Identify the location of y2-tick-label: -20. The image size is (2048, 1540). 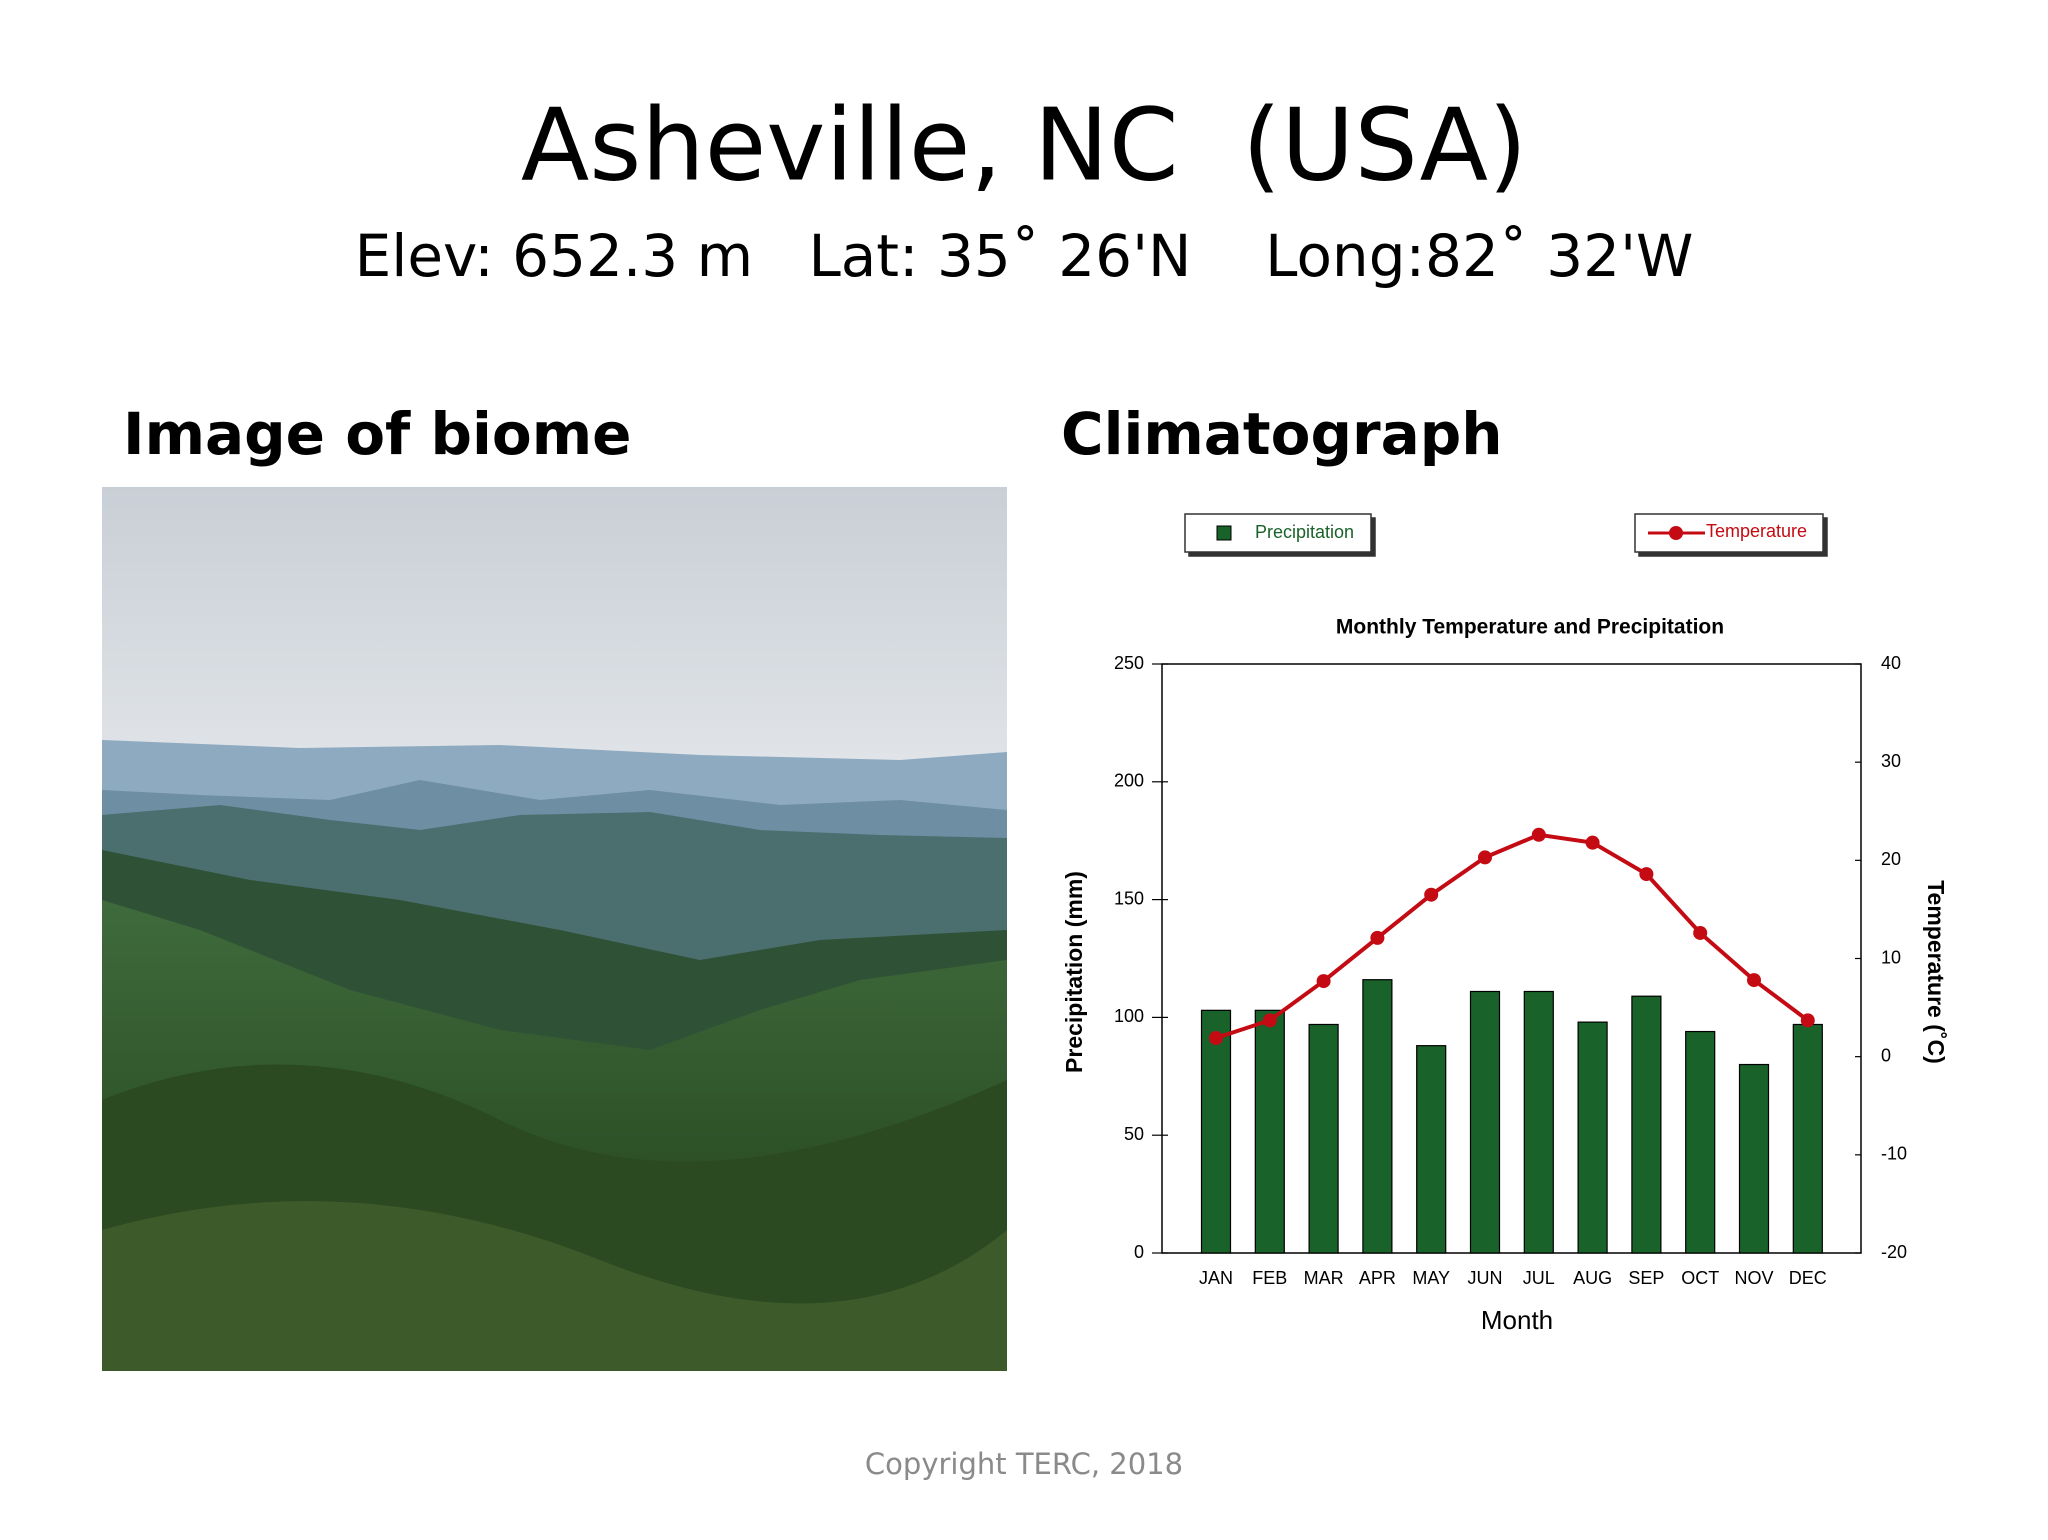
(1894, 1252).